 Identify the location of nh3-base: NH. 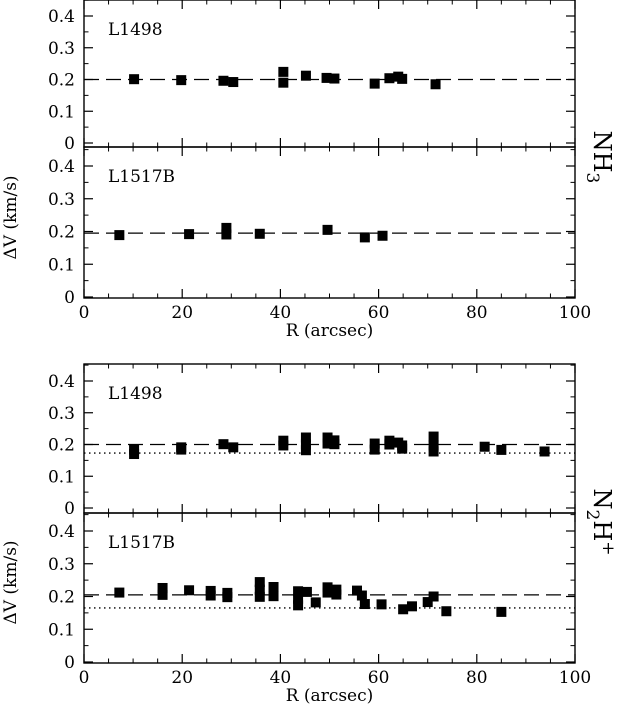
(602, 152).